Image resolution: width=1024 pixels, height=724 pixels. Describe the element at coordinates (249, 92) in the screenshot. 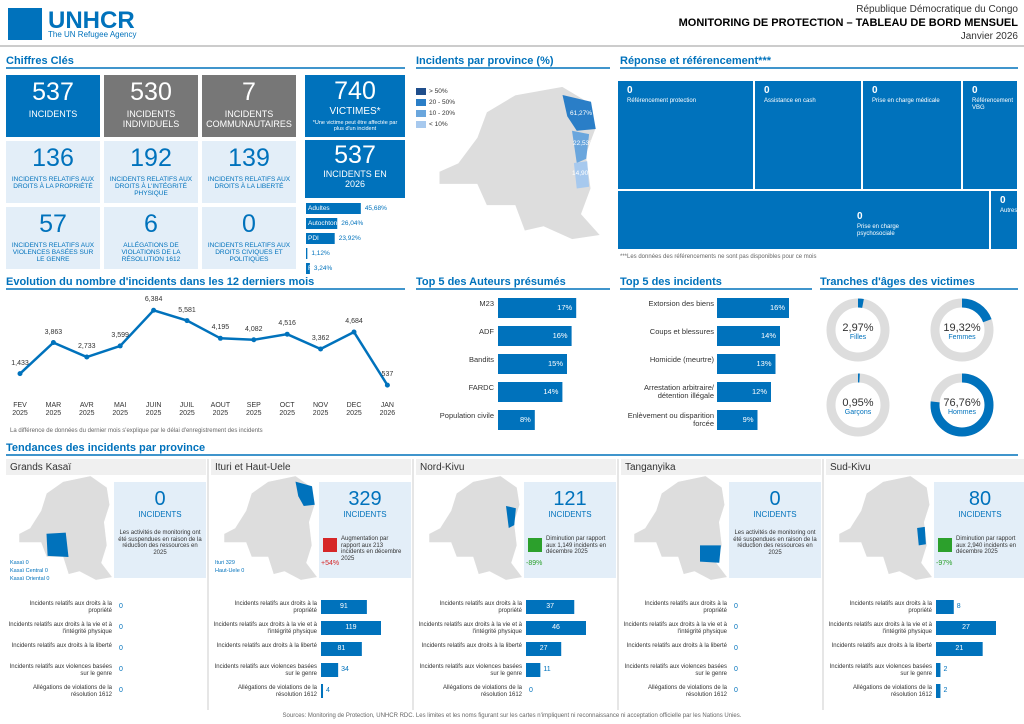

I see `kpi-value: 7` at that location.